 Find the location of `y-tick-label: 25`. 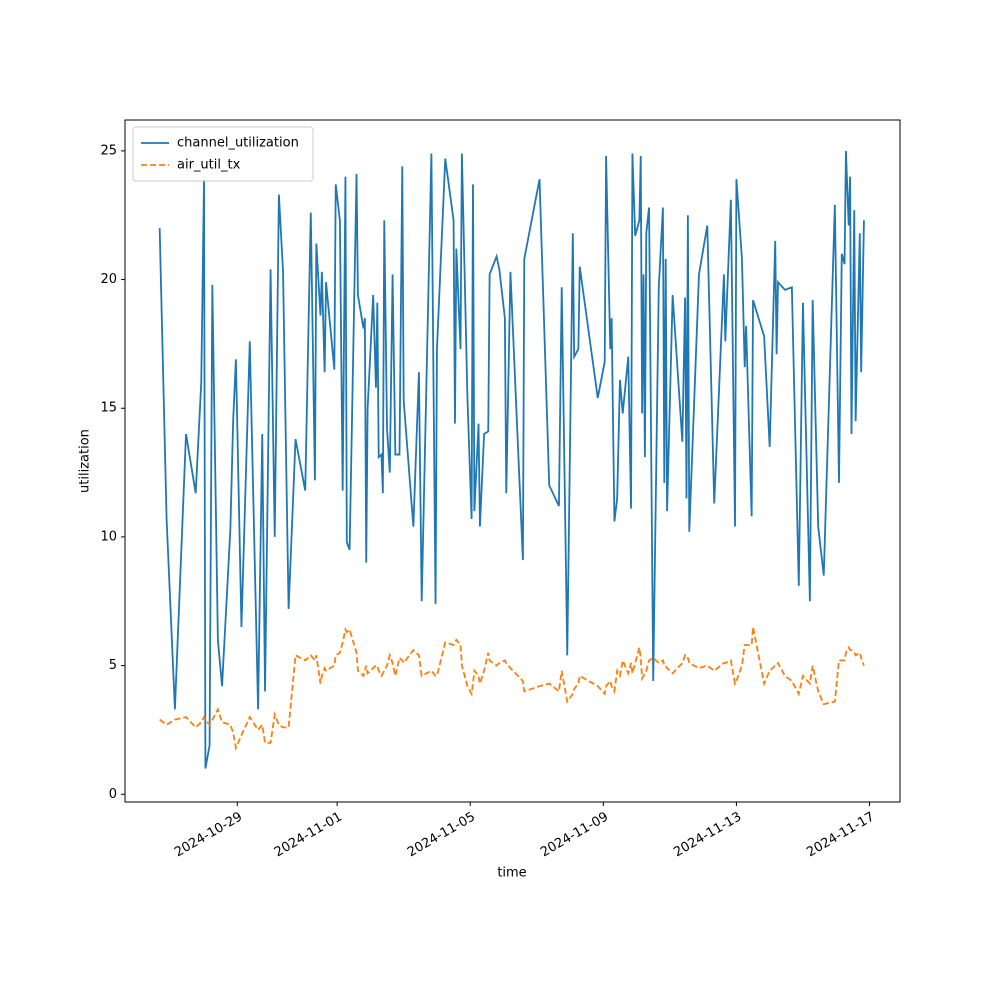

y-tick-label: 25 is located at coordinates (108, 150).